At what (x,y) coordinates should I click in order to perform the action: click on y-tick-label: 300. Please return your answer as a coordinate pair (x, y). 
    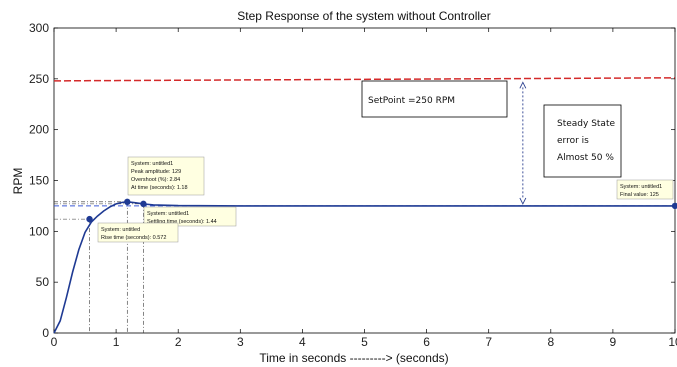
    Looking at the image, I should click on (39, 28).